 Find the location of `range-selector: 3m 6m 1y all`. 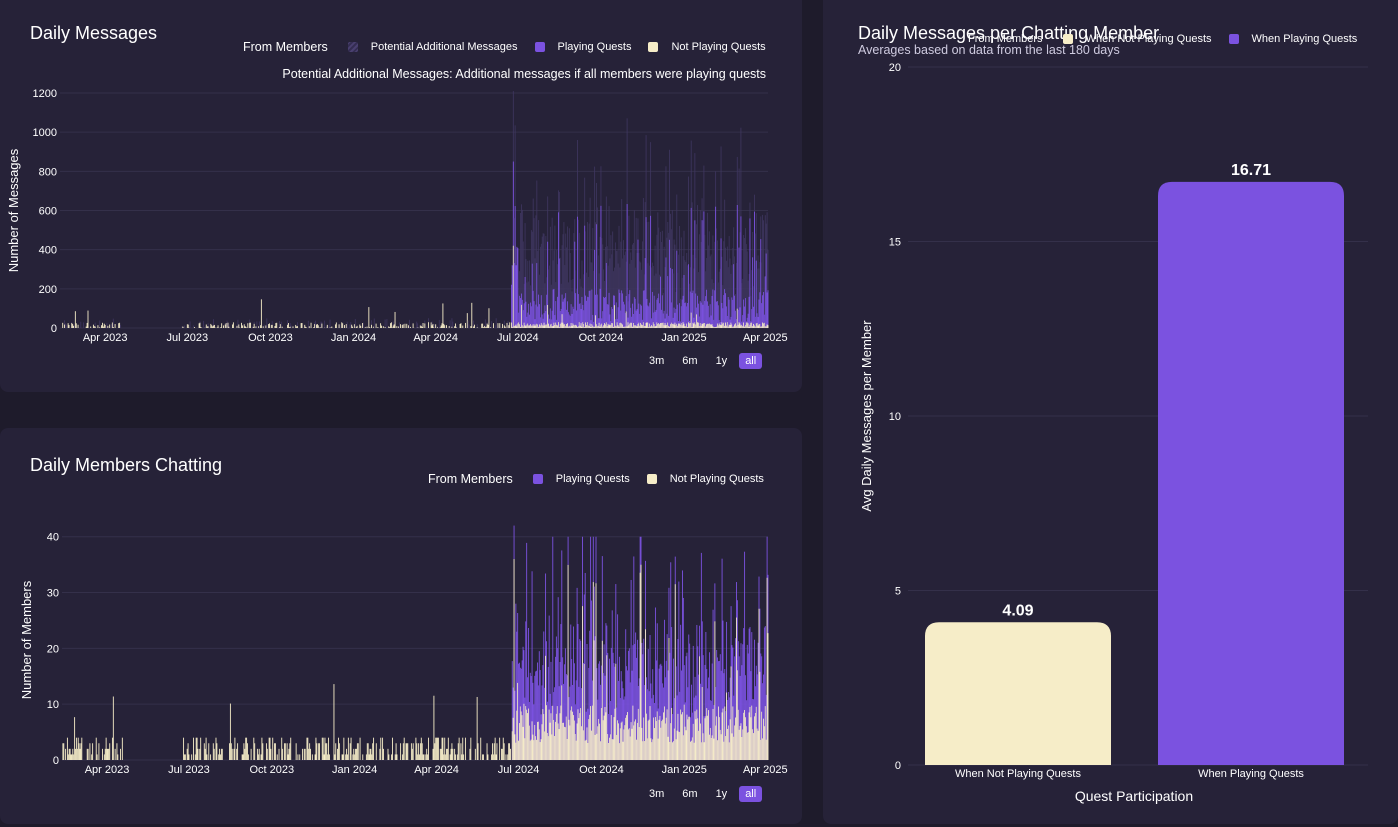

range-selector: 3m 6m 1y all is located at coordinates (703, 794).